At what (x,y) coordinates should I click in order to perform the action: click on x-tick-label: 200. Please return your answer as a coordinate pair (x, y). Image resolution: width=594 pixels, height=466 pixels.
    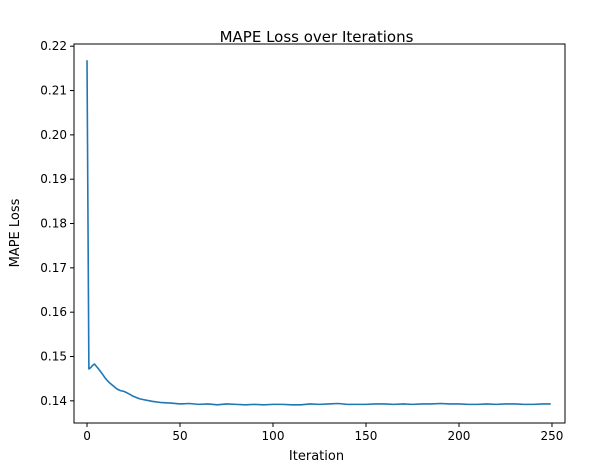
    Looking at the image, I should click on (459, 436).